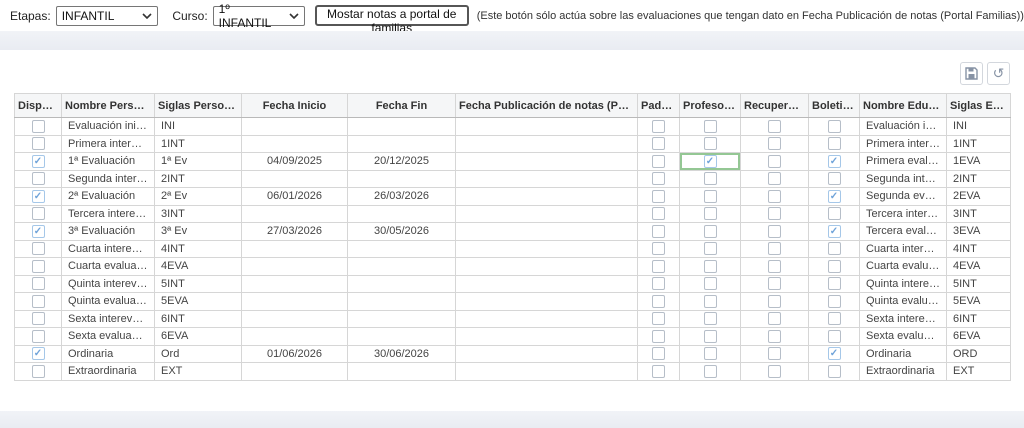 The width and height of the screenshot is (1024, 428). I want to click on curso-select: 1º INFANTIL, so click(258, 16).